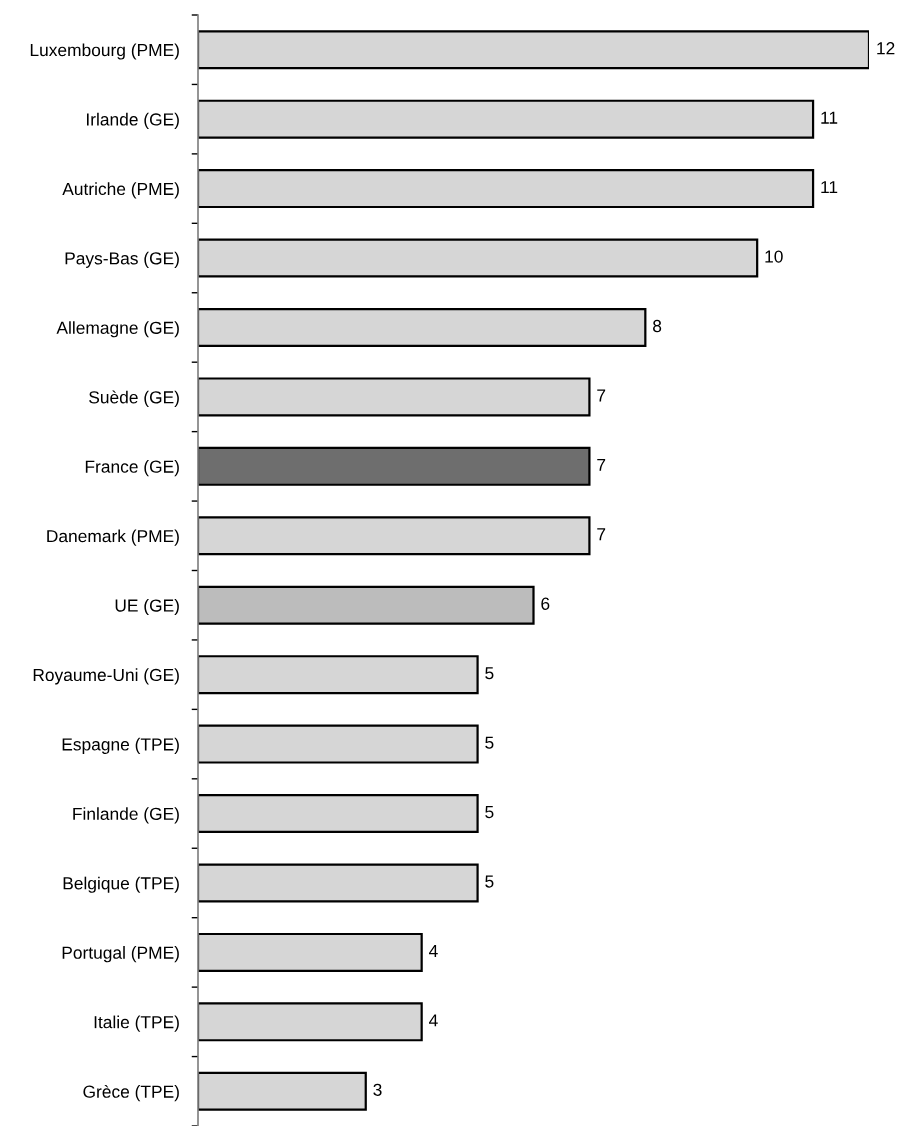  What do you see at coordinates (117, 329) in the screenshot?
I see `y-tick-label: Allemagne (GE)` at bounding box center [117, 329].